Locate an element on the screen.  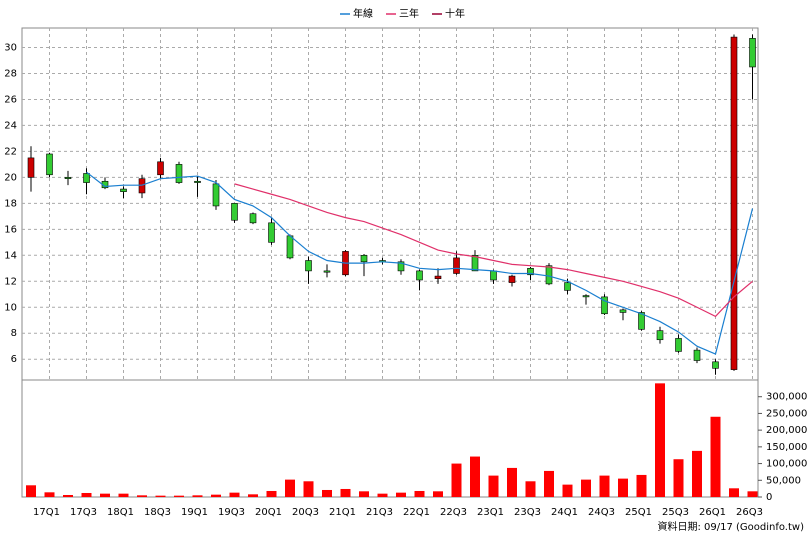
x-tick-label: 23Q1 is located at coordinates (490, 512).